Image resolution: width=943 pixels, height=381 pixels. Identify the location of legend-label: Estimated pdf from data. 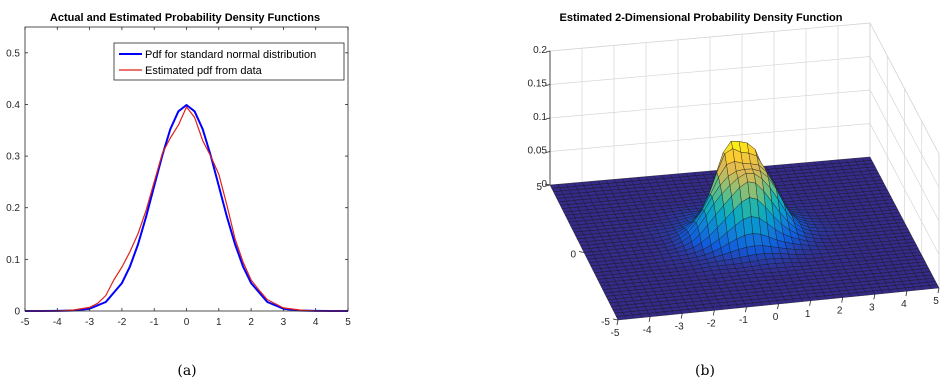
(204, 71).